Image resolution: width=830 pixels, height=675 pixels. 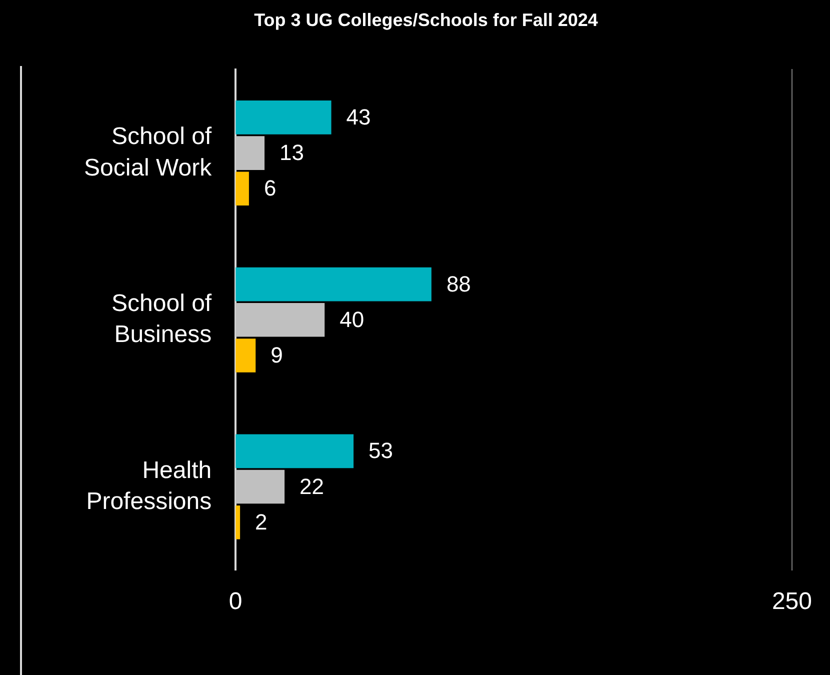 I want to click on x-tick-label: 0, so click(x=235, y=602).